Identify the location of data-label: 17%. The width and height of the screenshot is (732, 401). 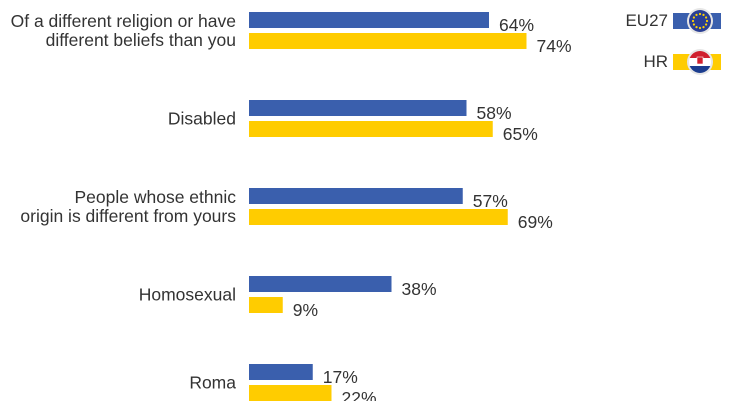
(340, 377).